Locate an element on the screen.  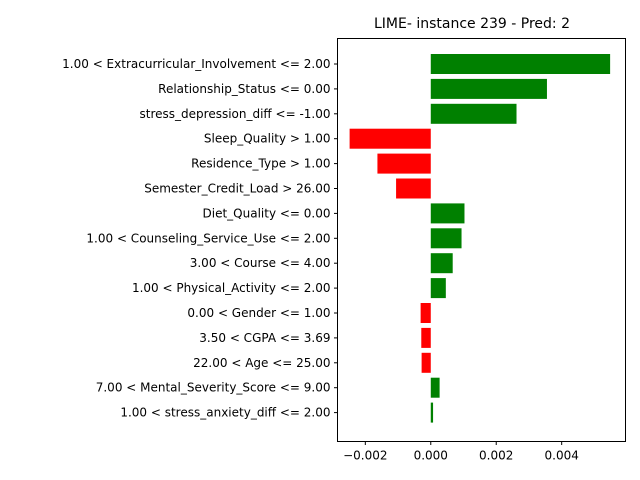
x-tick-label: 0.004 is located at coordinates (562, 456).